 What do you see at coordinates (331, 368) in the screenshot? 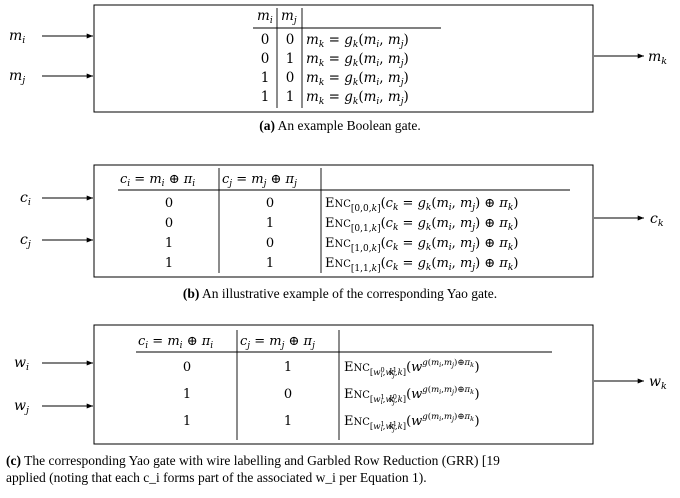
I see `gate-c-row: 0 1 ENC[w0 i,w1 j,k](wg(mi,mj)⊕πk k)` at bounding box center [331, 368].